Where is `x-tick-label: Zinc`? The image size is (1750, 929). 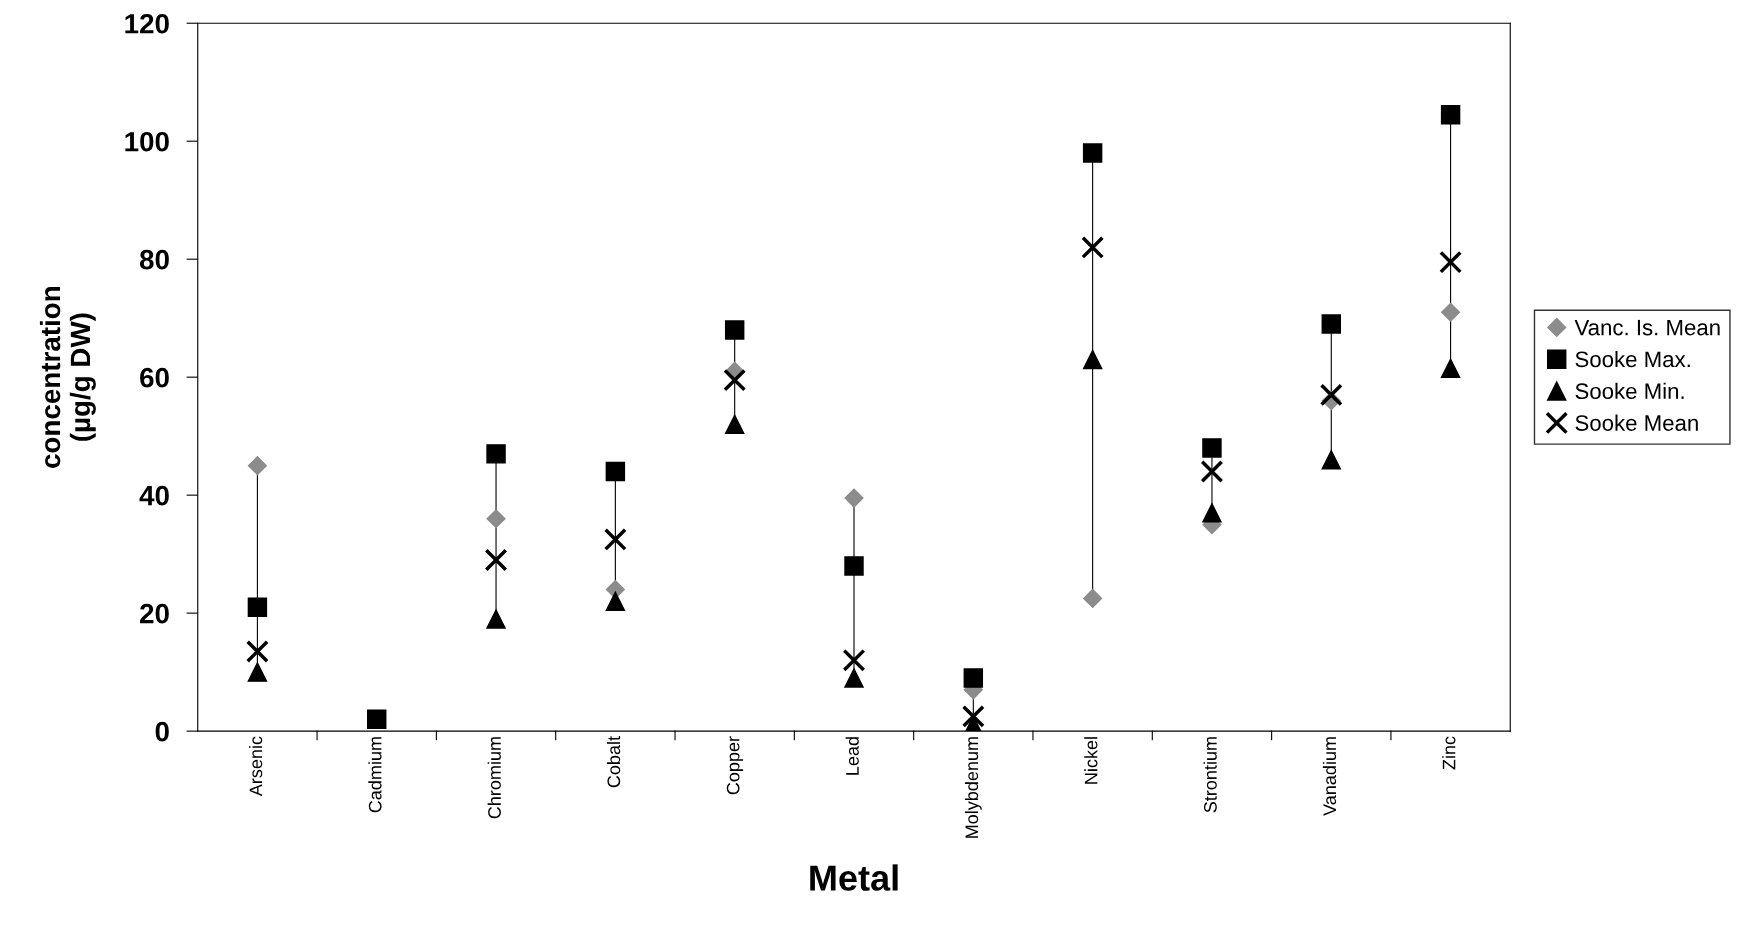 x-tick-label: Zinc is located at coordinates (1449, 753).